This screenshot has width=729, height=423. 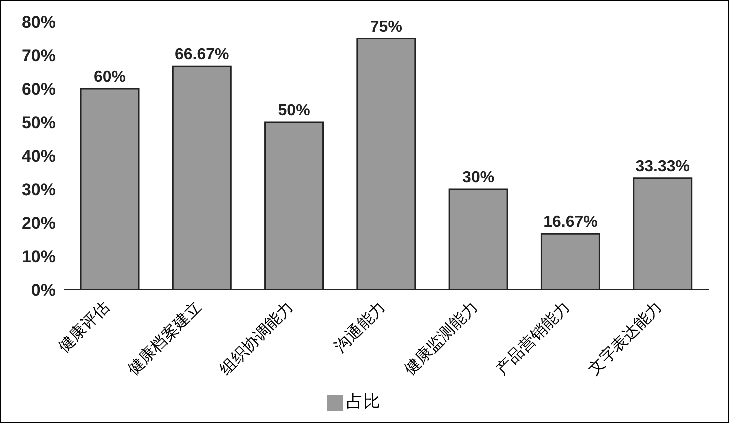 I want to click on y-tick-label: 10%, so click(x=39, y=257).